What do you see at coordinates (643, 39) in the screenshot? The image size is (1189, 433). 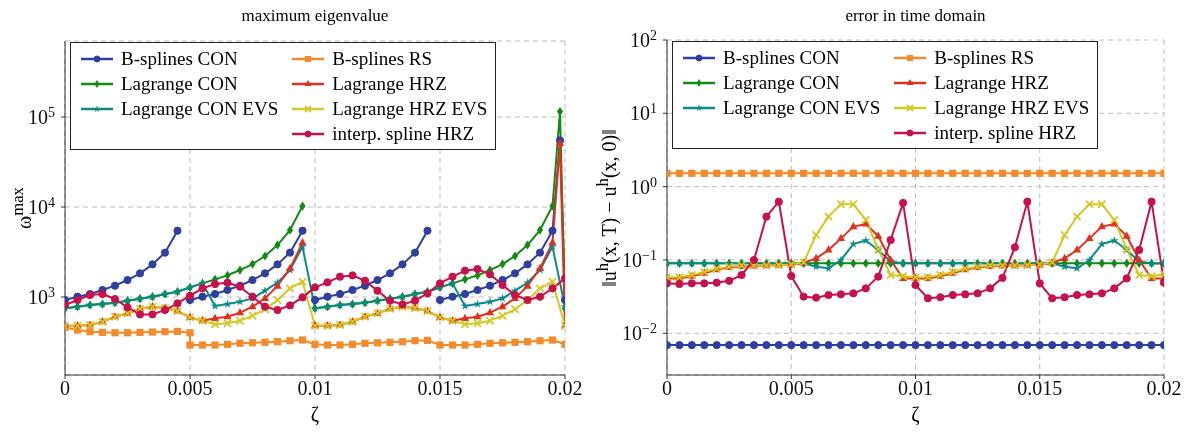 I see `y-tick-label: 10$^{2}$` at bounding box center [643, 39].